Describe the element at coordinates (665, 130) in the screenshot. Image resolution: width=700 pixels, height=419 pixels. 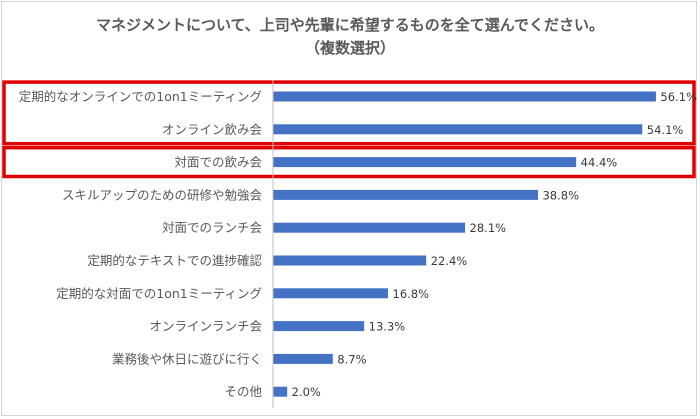
I see `value-label: 54.1%` at that location.